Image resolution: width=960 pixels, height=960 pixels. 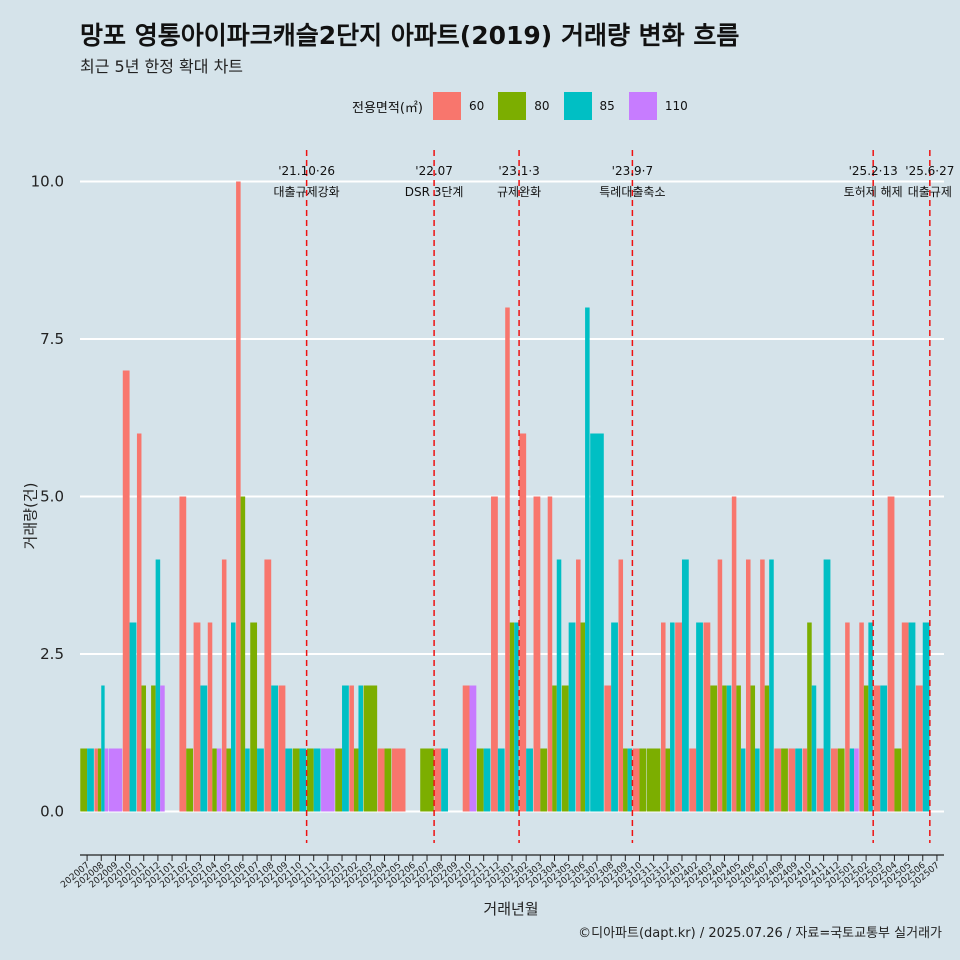 What do you see at coordinates (929, 171) in the screenshot?
I see `event-date-label: '25.6·27` at bounding box center [929, 171].